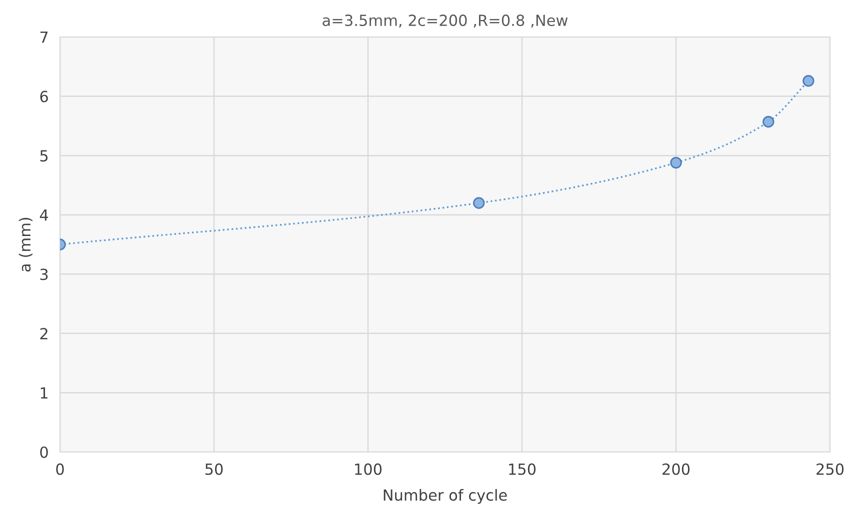 Image resolution: width=851 pixels, height=517 pixels. What do you see at coordinates (44, 452) in the screenshot?
I see `y-tick-label: 0` at bounding box center [44, 452].